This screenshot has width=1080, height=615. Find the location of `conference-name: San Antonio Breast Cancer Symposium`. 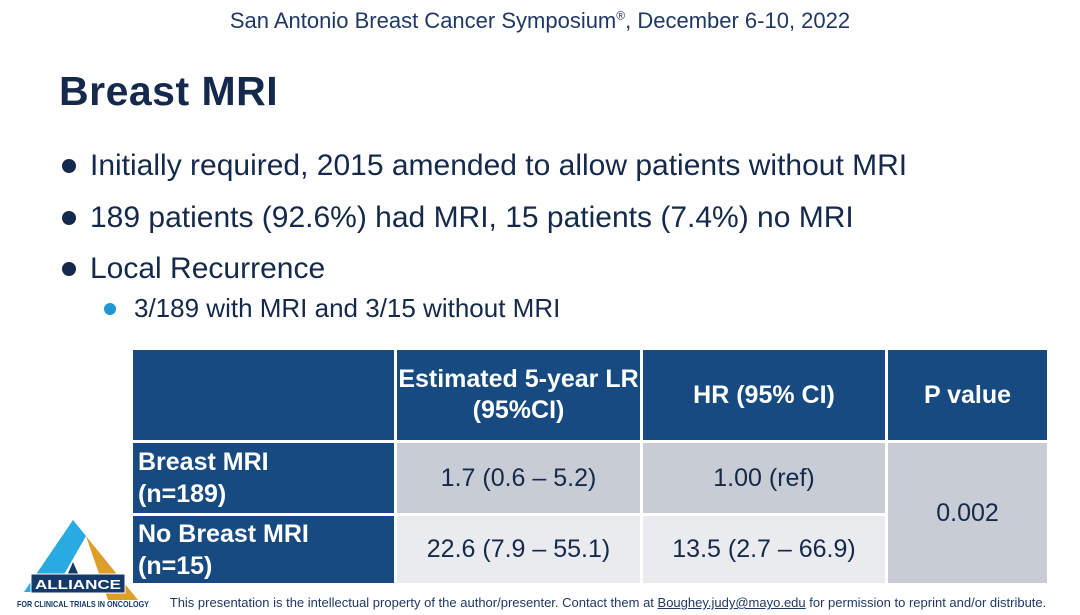

conference-name: San Antonio Breast Cancer Symposium is located at coordinates (423, 20).